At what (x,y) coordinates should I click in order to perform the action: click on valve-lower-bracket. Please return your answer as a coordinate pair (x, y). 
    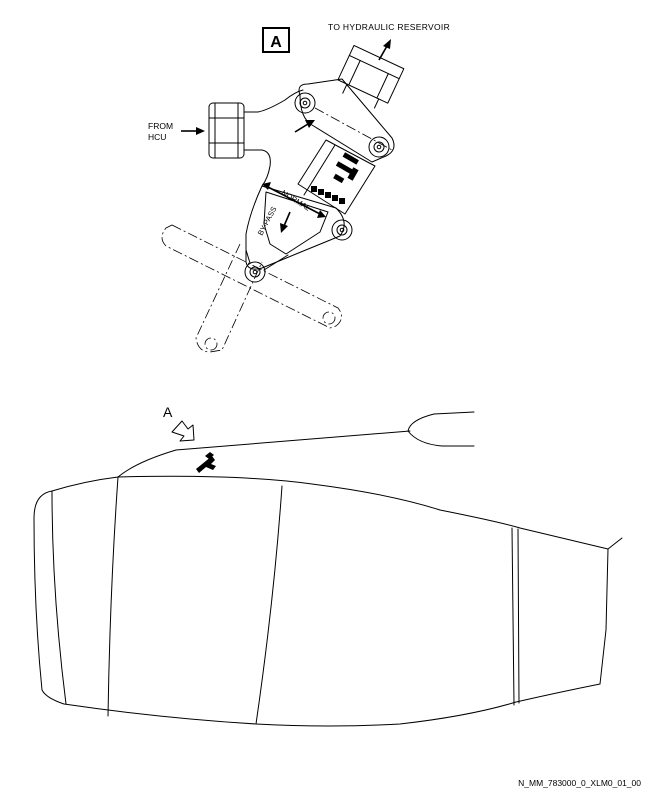
    Looking at the image, I should click on (299, 227).